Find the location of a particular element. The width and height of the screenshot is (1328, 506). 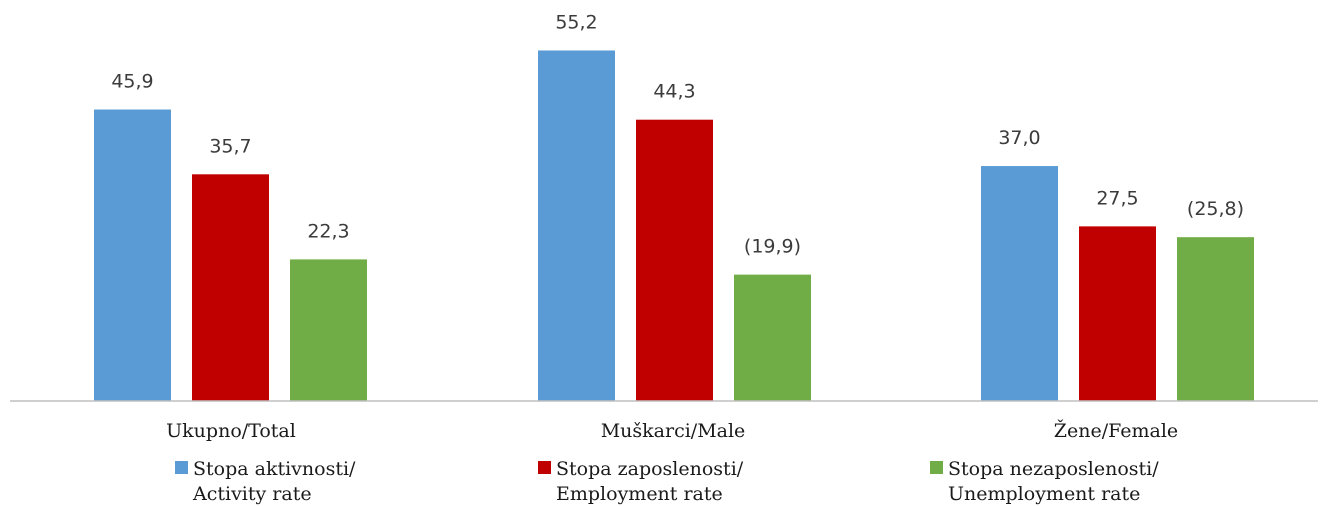

data-label-1-1: 44,3 is located at coordinates (674, 92).